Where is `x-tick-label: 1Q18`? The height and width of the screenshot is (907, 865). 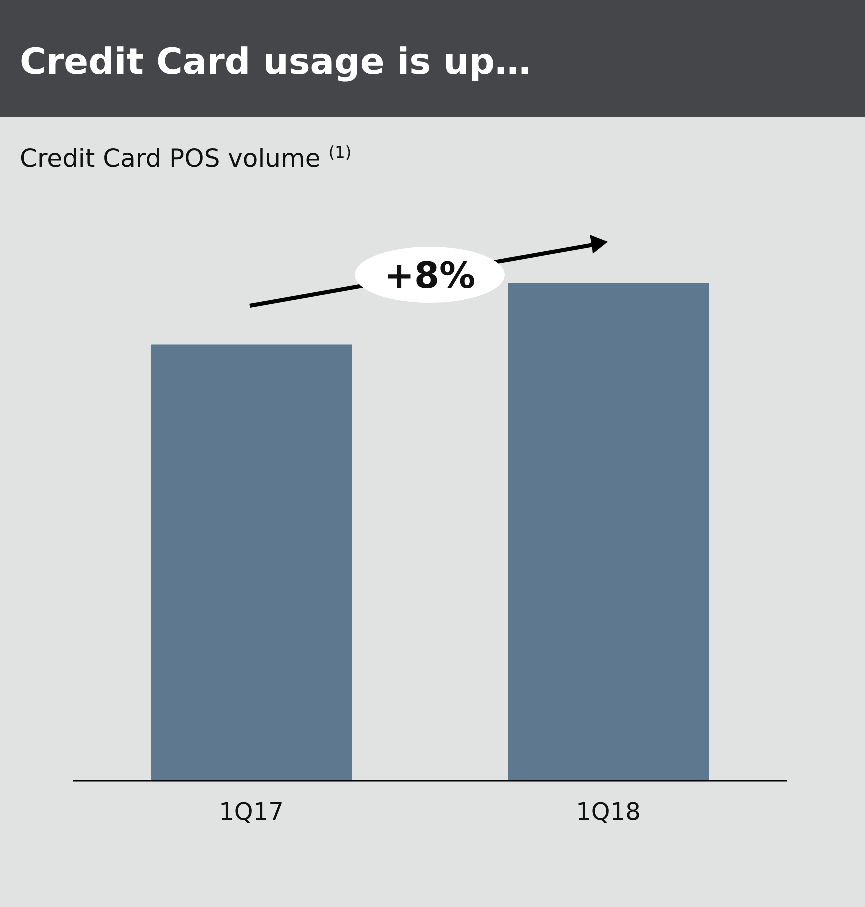
x-tick-label: 1Q18 is located at coordinates (608, 812).